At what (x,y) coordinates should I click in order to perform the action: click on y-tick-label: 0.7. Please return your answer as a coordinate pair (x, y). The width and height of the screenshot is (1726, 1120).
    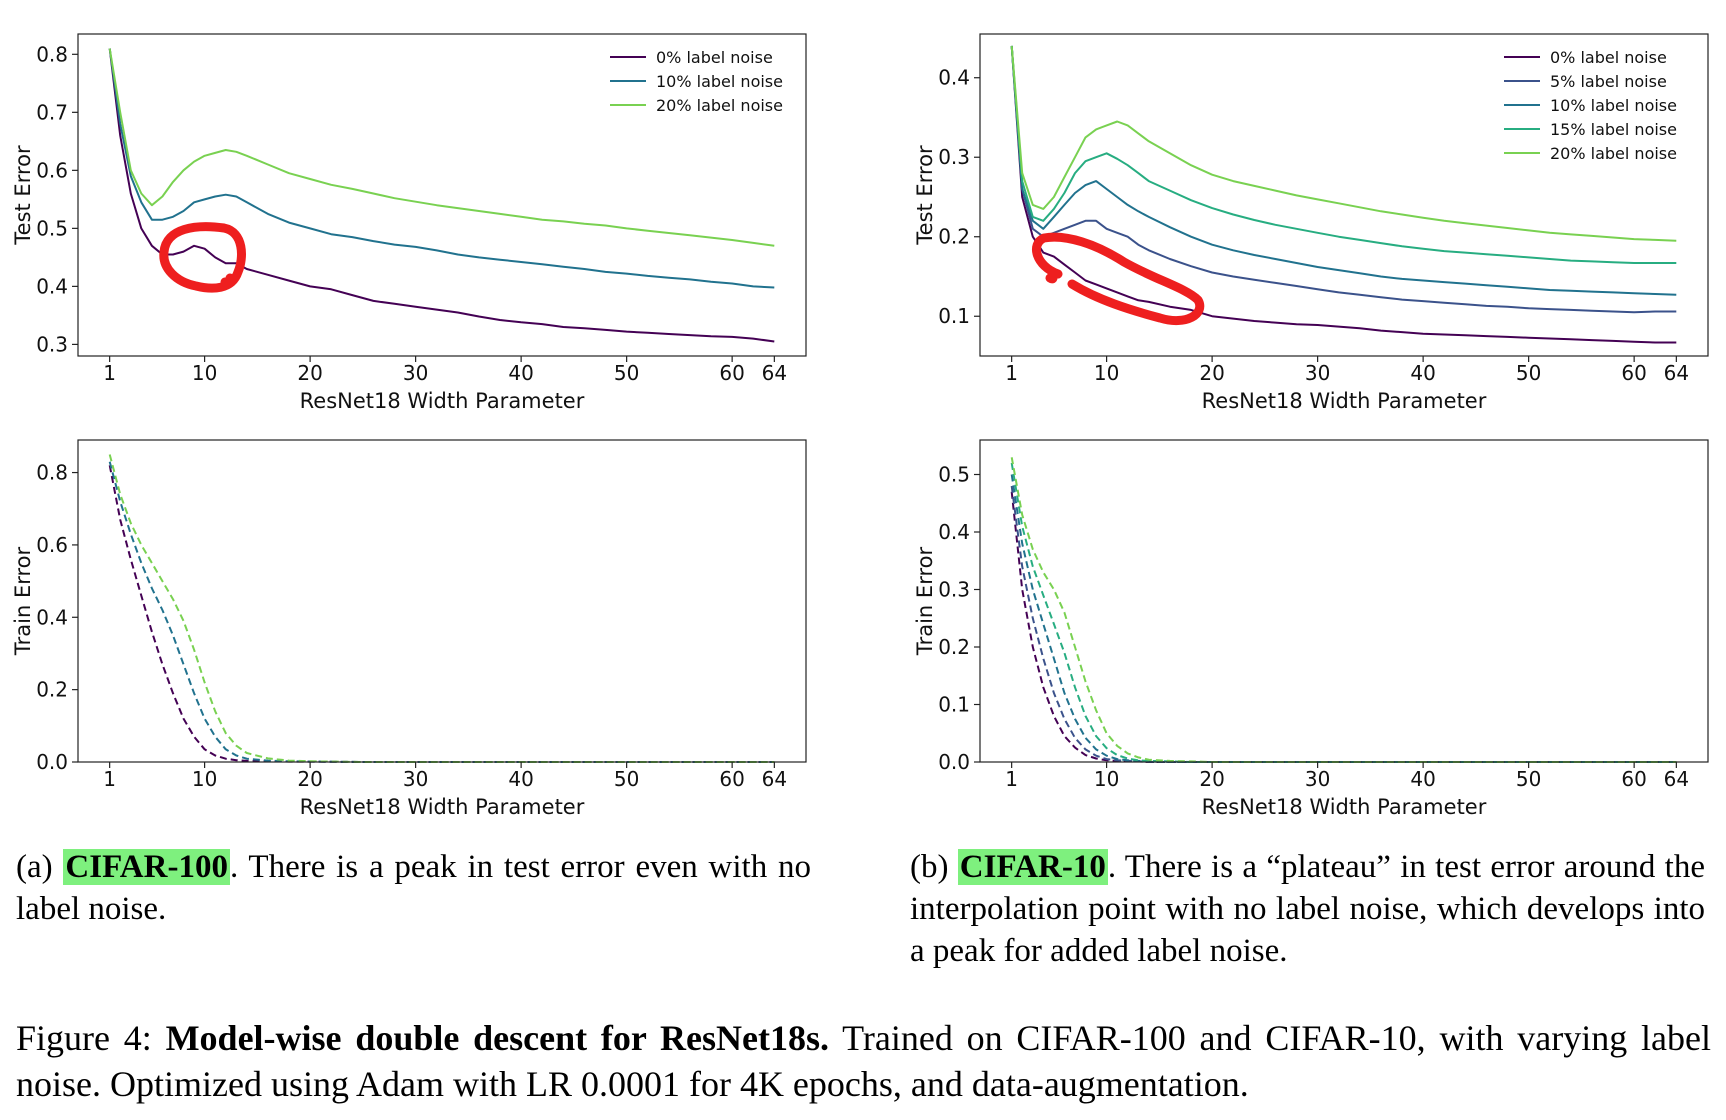
    Looking at the image, I should click on (52, 112).